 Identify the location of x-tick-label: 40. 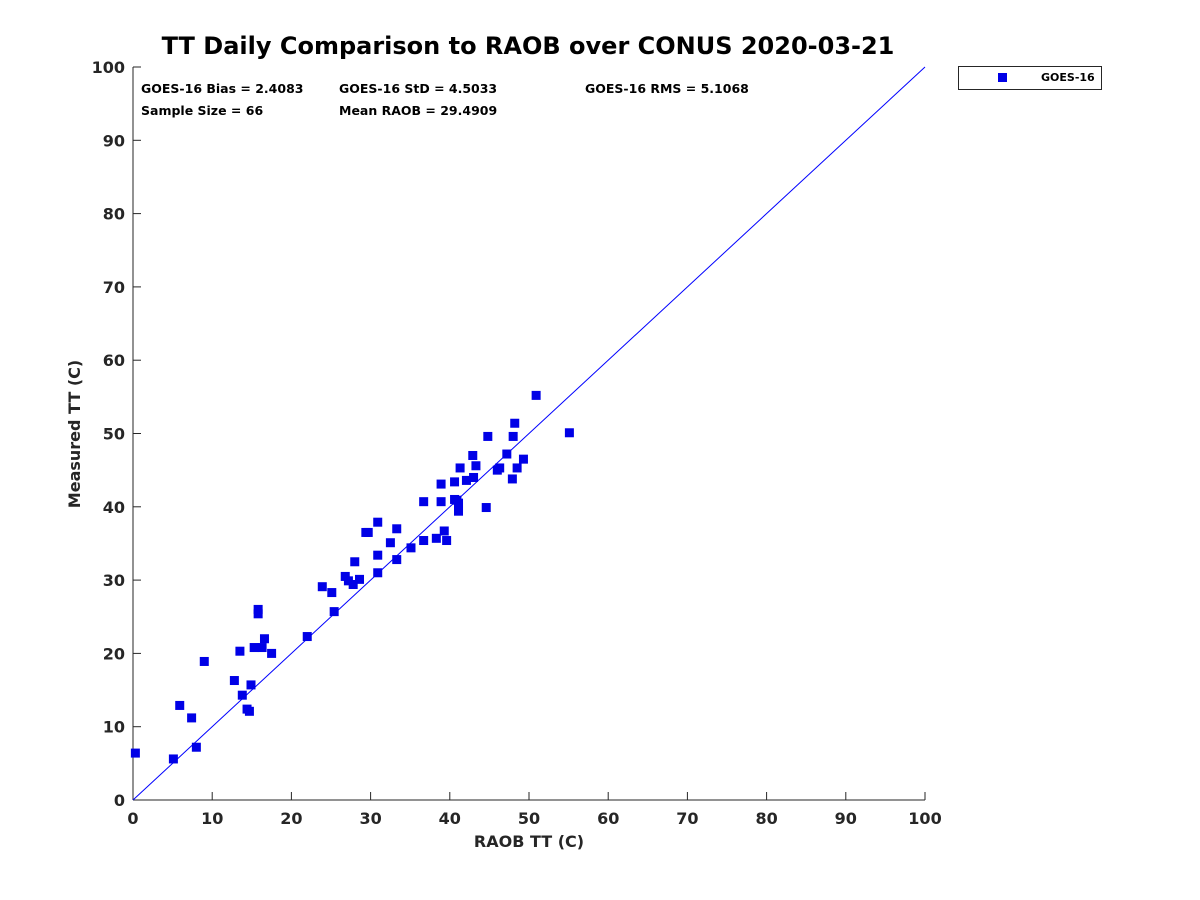
(450, 818).